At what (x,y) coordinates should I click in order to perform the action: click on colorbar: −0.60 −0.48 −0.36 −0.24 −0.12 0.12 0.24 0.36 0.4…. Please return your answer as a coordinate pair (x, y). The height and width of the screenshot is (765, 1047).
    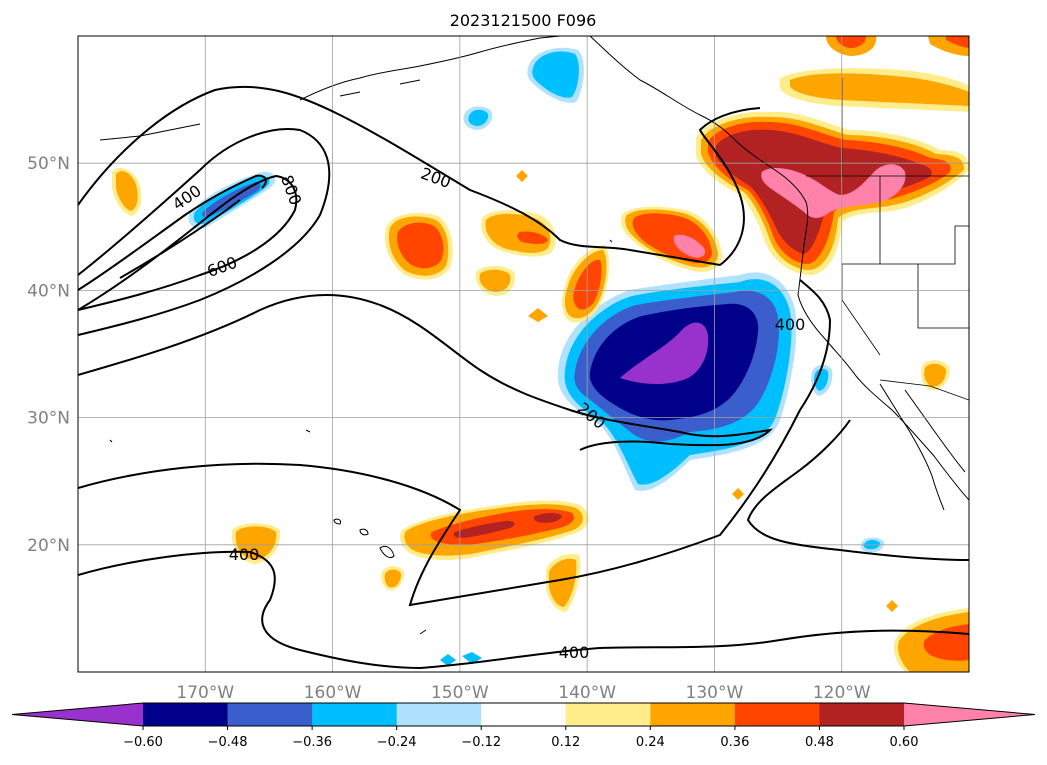
    Looking at the image, I should click on (523, 726).